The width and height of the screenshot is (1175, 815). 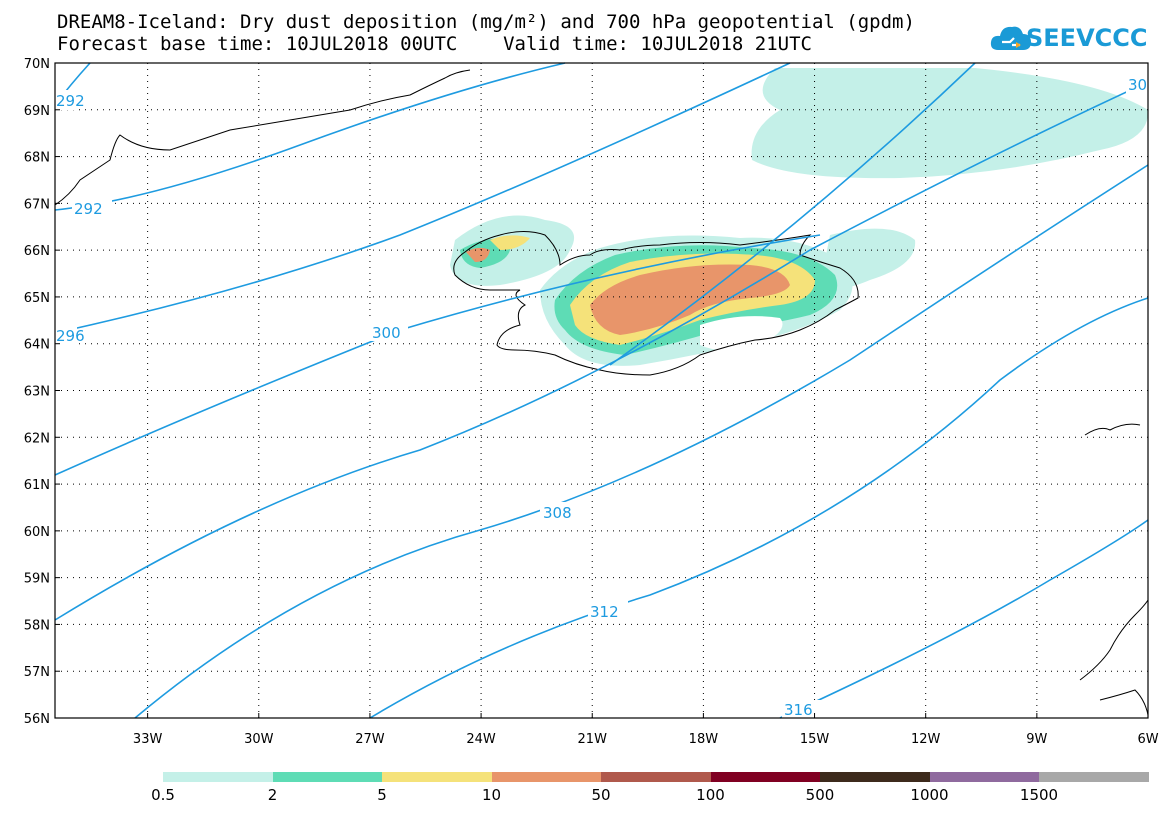 I want to click on colorbar-tick-label: 2, so click(x=272, y=795).